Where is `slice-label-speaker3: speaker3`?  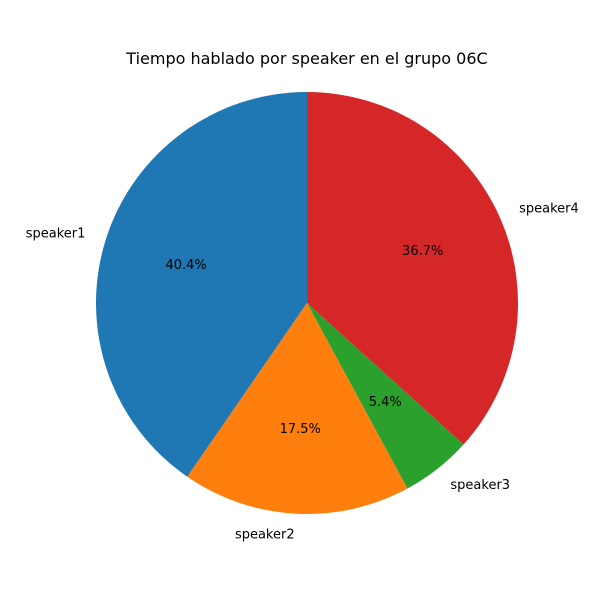
slice-label-speaker3: speaker3 is located at coordinates (480, 485).